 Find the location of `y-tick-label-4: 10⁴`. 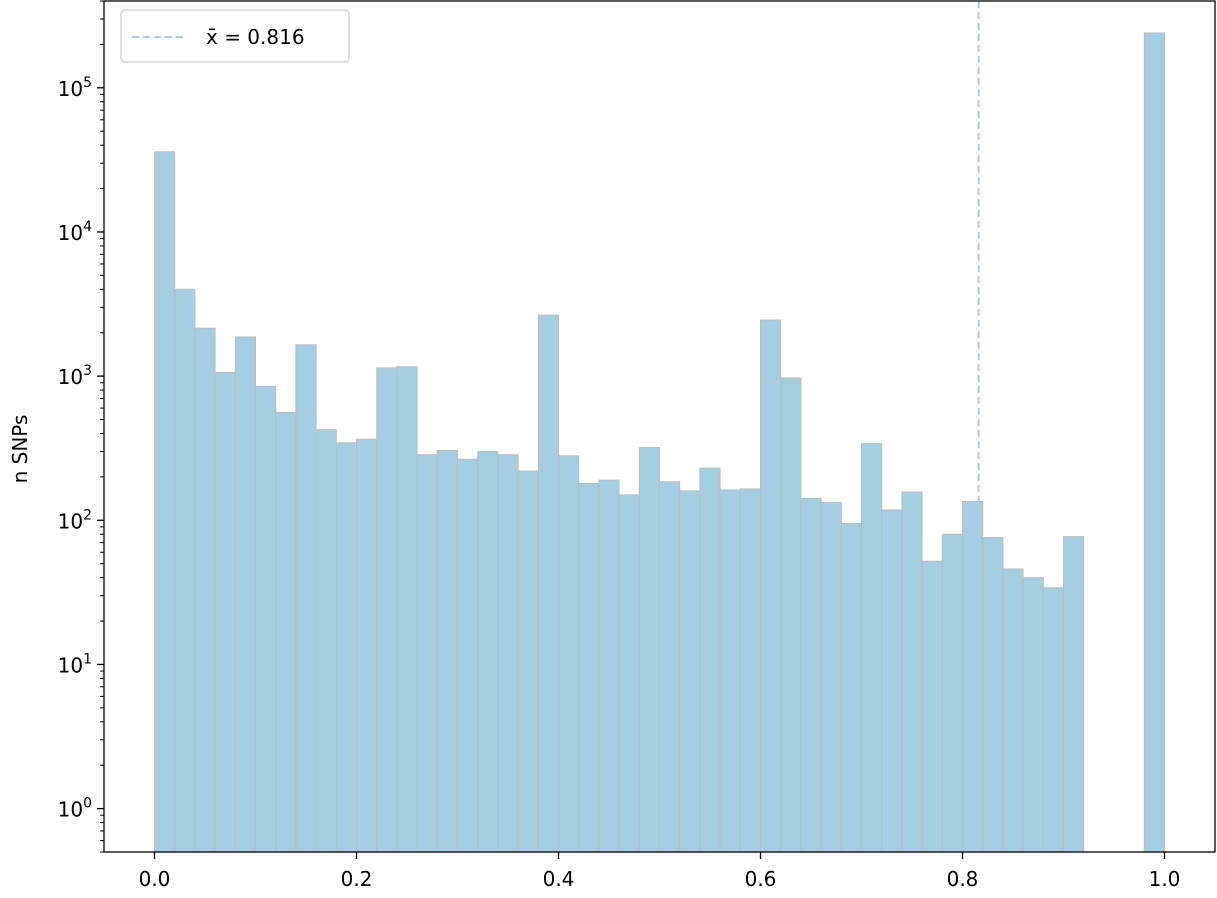

y-tick-label-4: 10⁴ is located at coordinates (75, 232).